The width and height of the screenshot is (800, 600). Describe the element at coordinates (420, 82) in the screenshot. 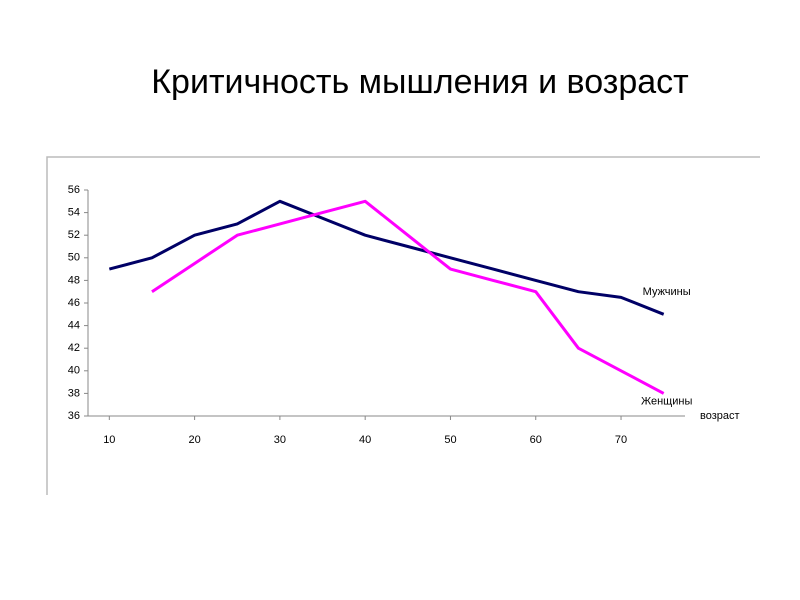

I see `chart-title: Критичность мышления и возраст` at that location.